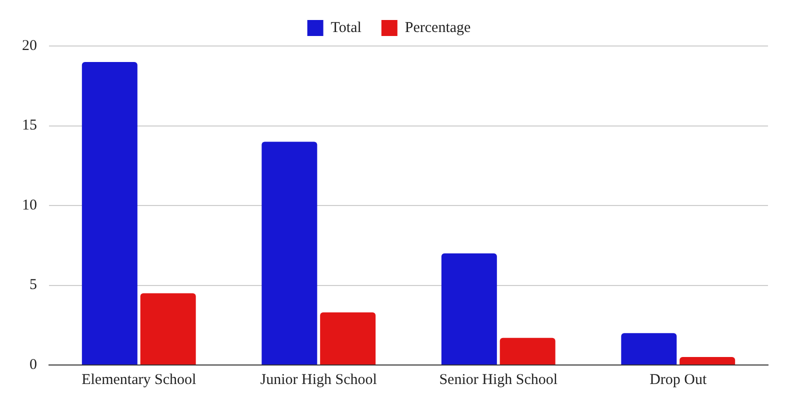 This screenshot has width=788, height=400. What do you see at coordinates (33, 285) in the screenshot?
I see `y-tick-label: 5` at bounding box center [33, 285].